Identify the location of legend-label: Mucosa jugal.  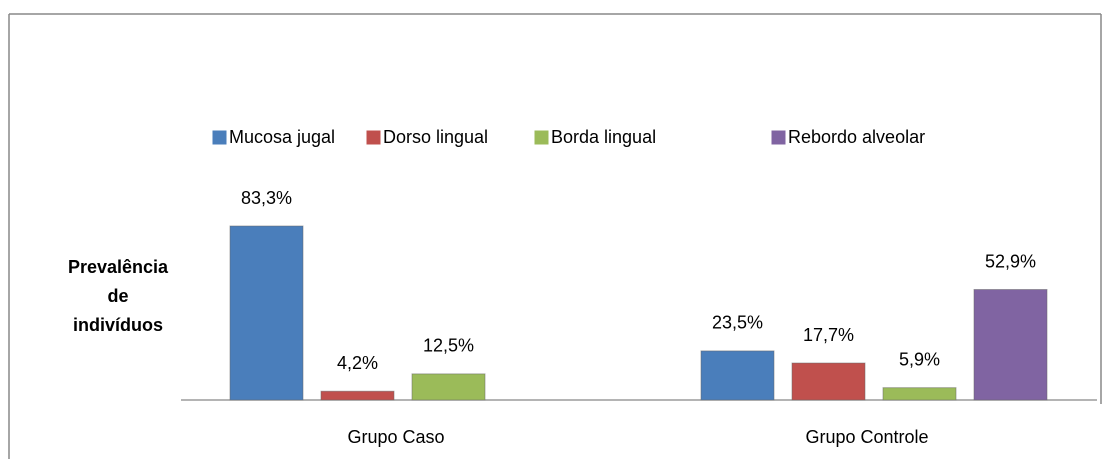
(282, 137).